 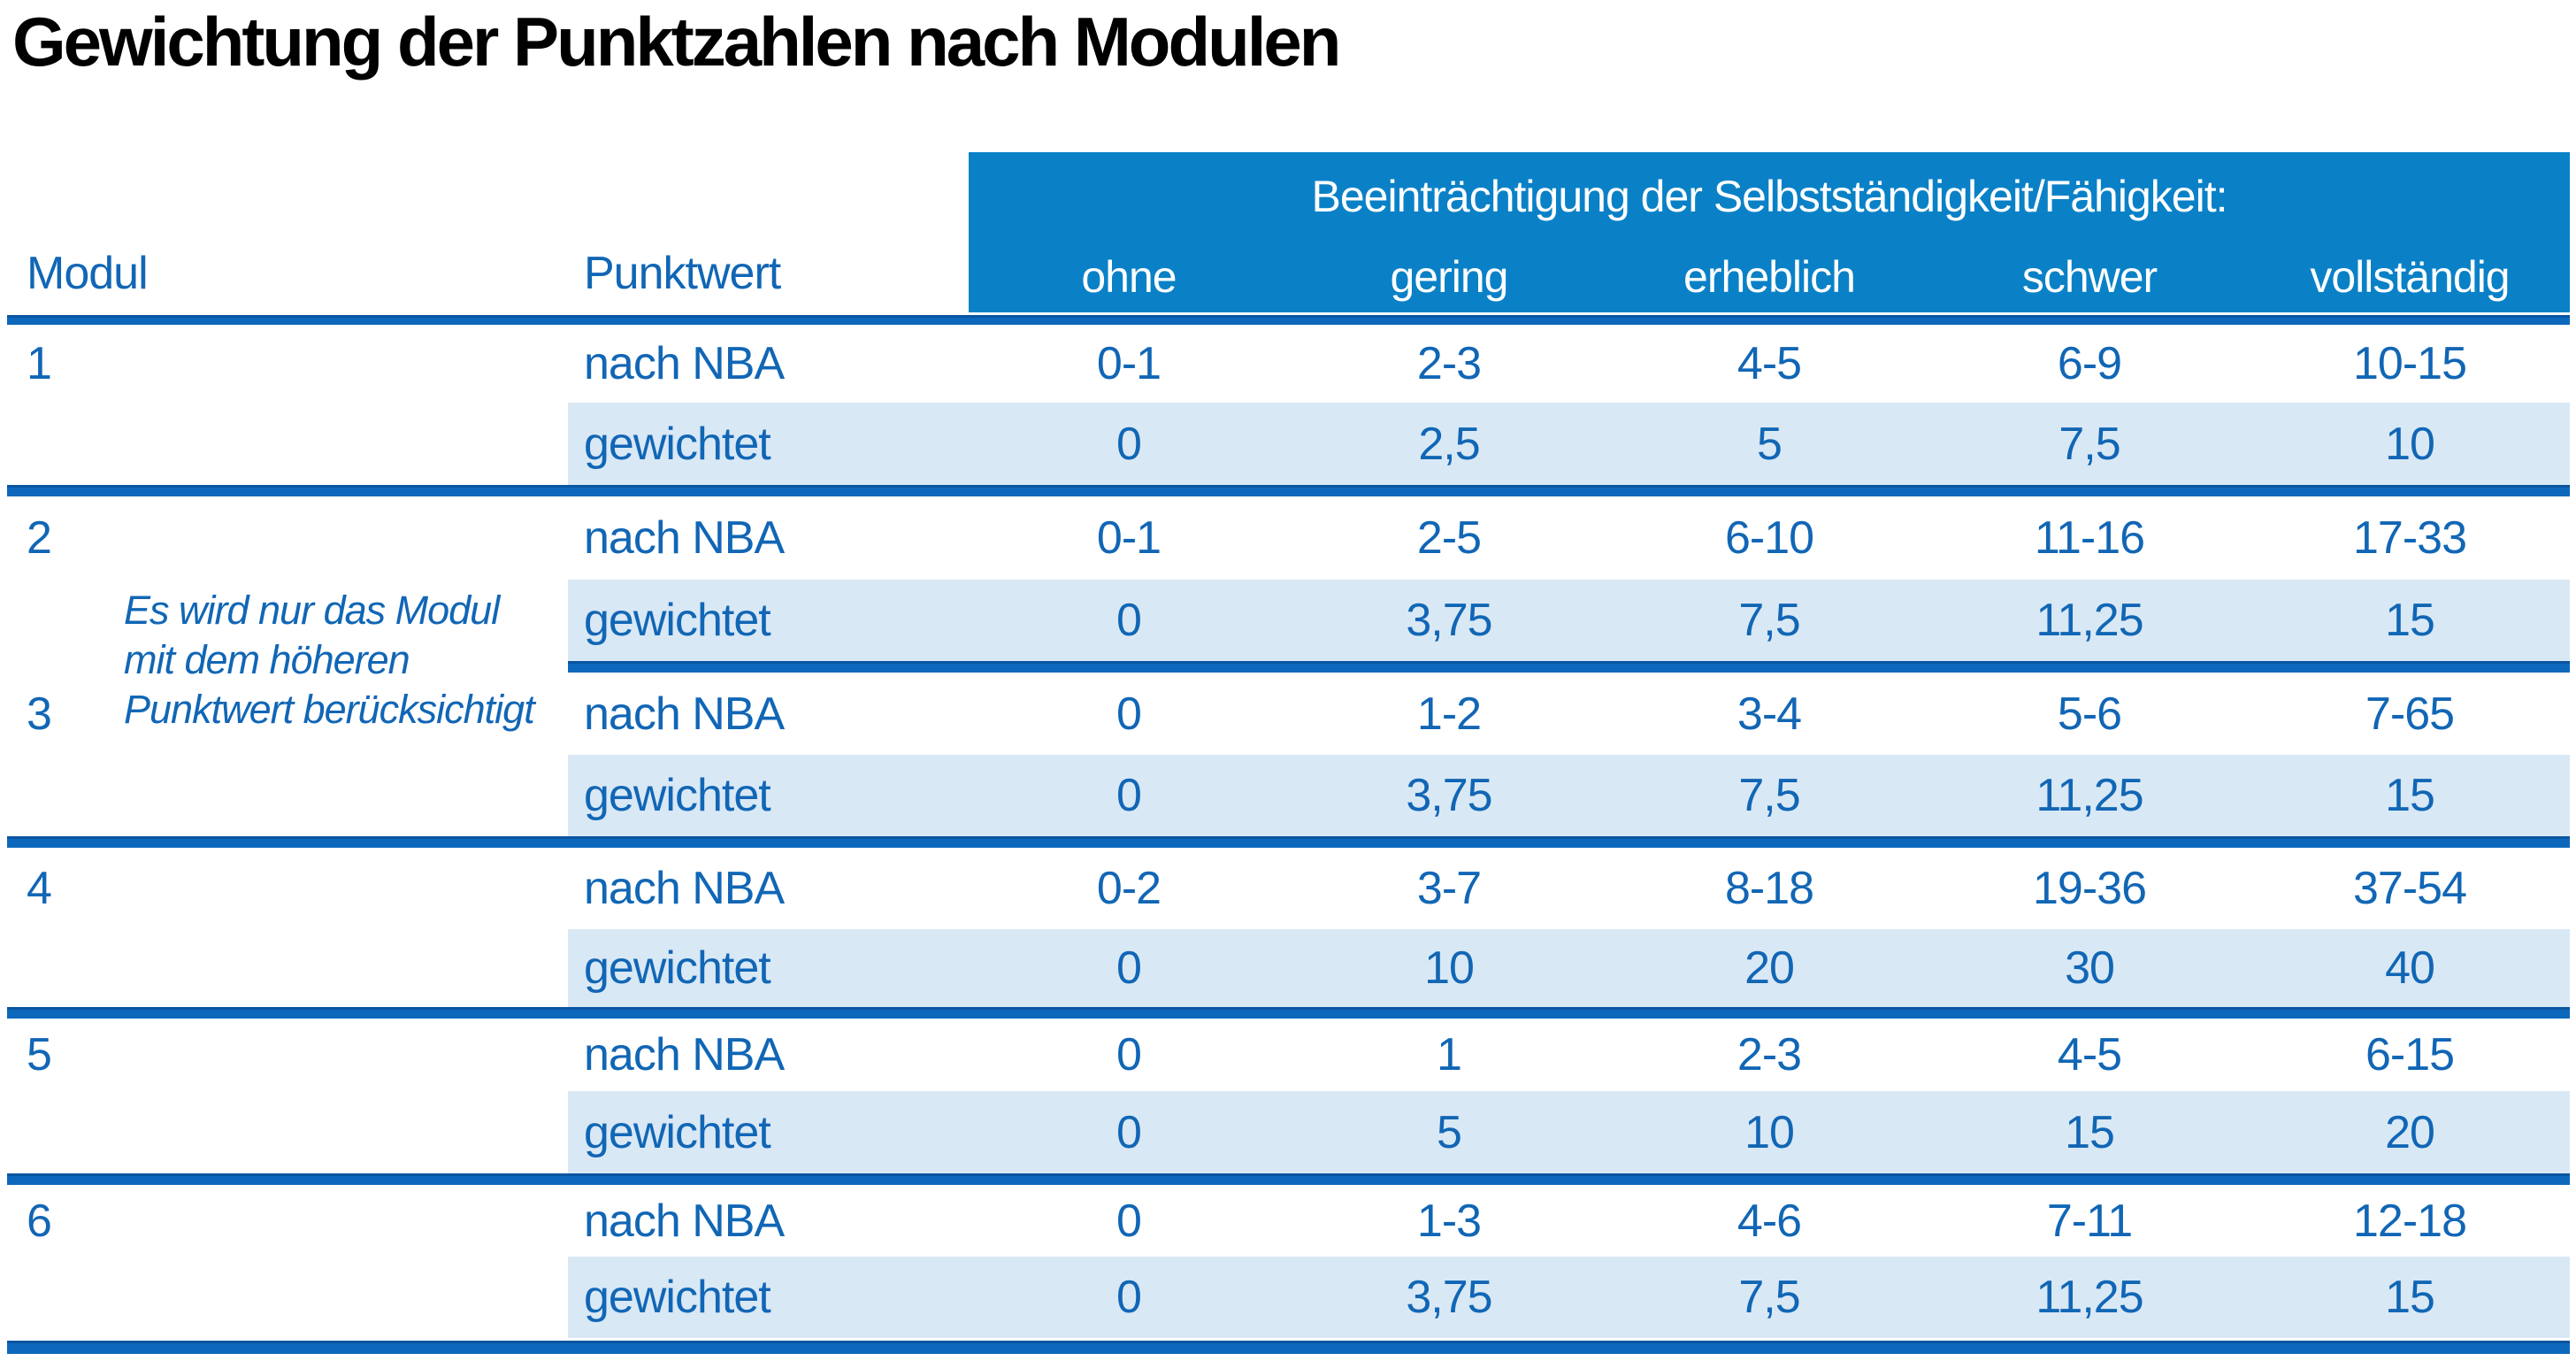 I want to click on table-row-module2-weighted: gewichtet 0 3,75 7,5 11,25 15, so click(x=1285, y=620).